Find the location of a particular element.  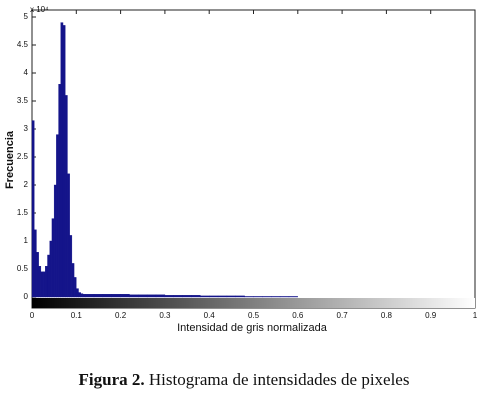

x-axis-title: Intensidad de gris normalizada is located at coordinates (252, 328).